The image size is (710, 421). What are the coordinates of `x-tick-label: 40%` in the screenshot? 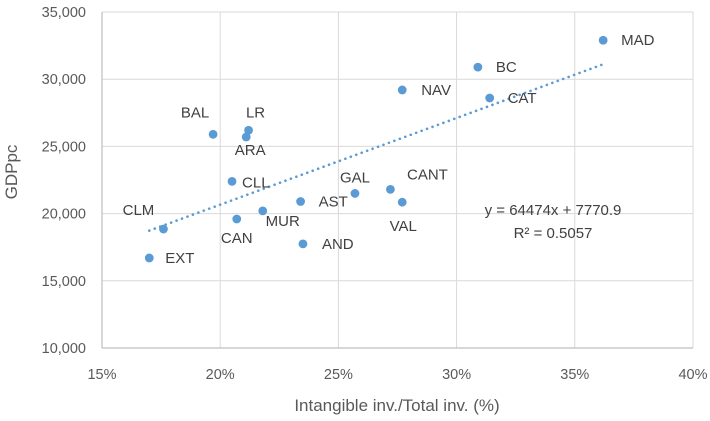 It's located at (692, 375).